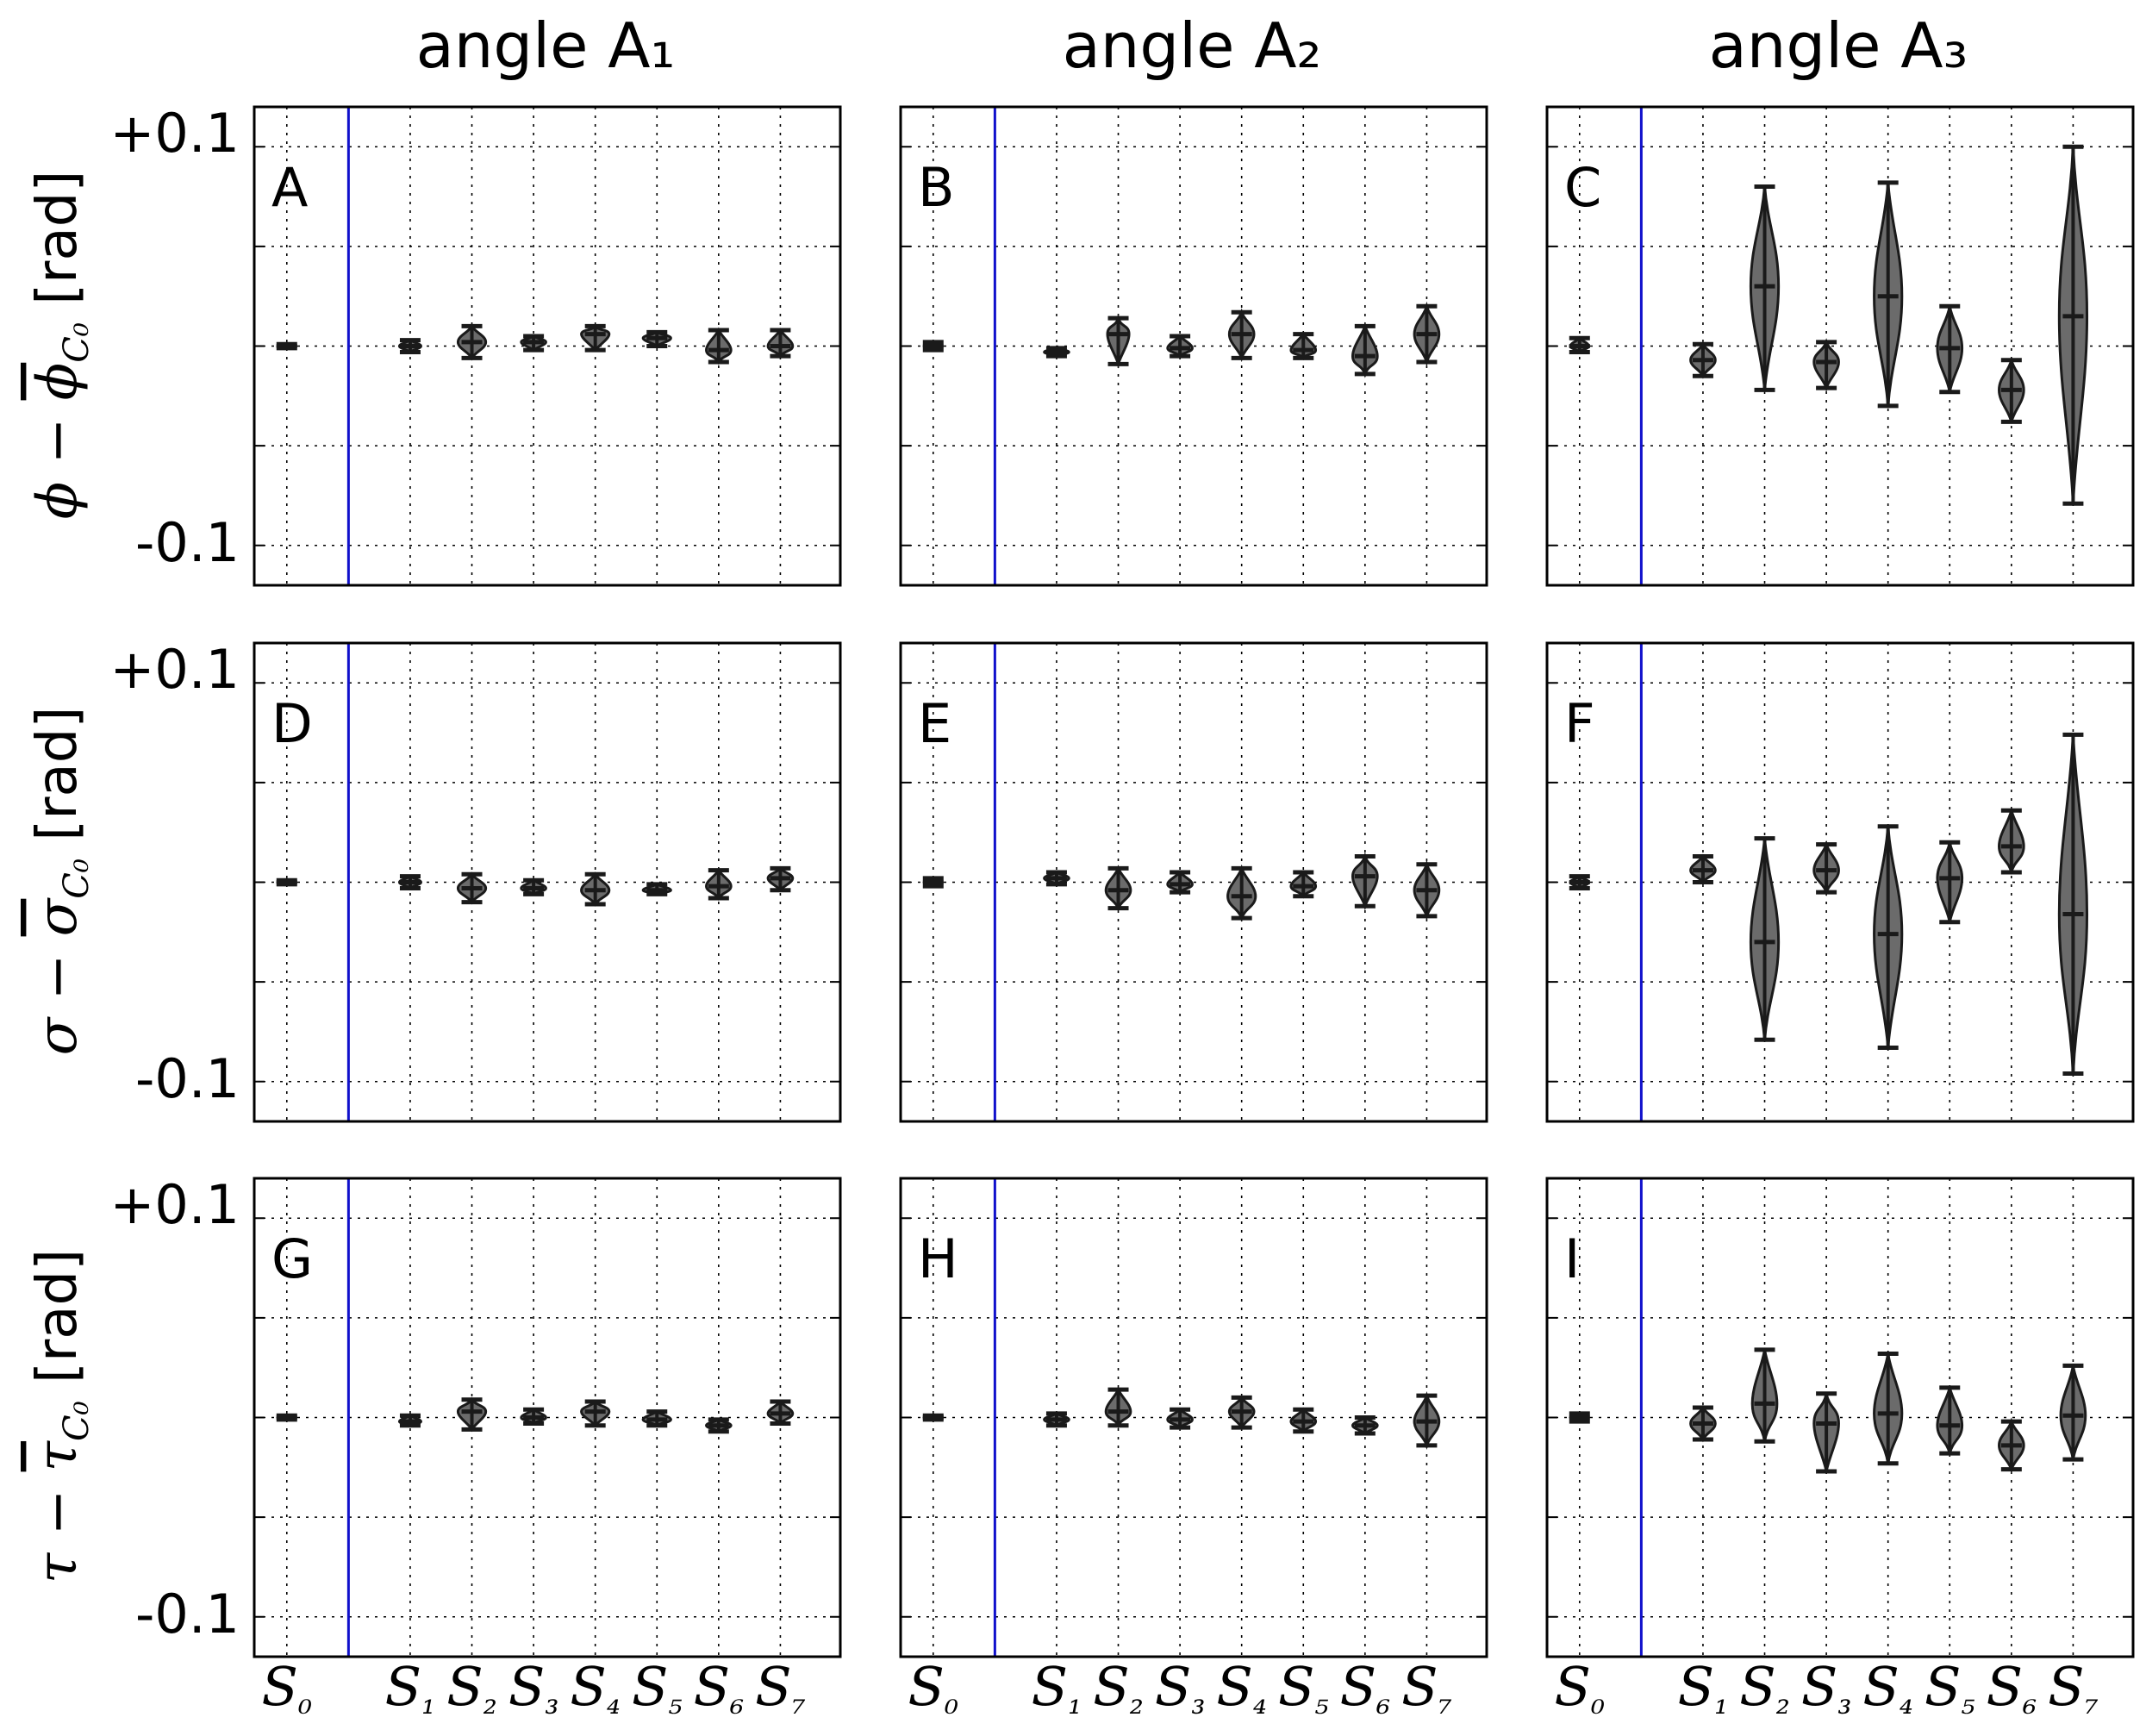 The width and height of the screenshot is (2146, 1736). I want to click on row-ylabel-tau: τ − τC₀ [rad], so click(61, 1416).